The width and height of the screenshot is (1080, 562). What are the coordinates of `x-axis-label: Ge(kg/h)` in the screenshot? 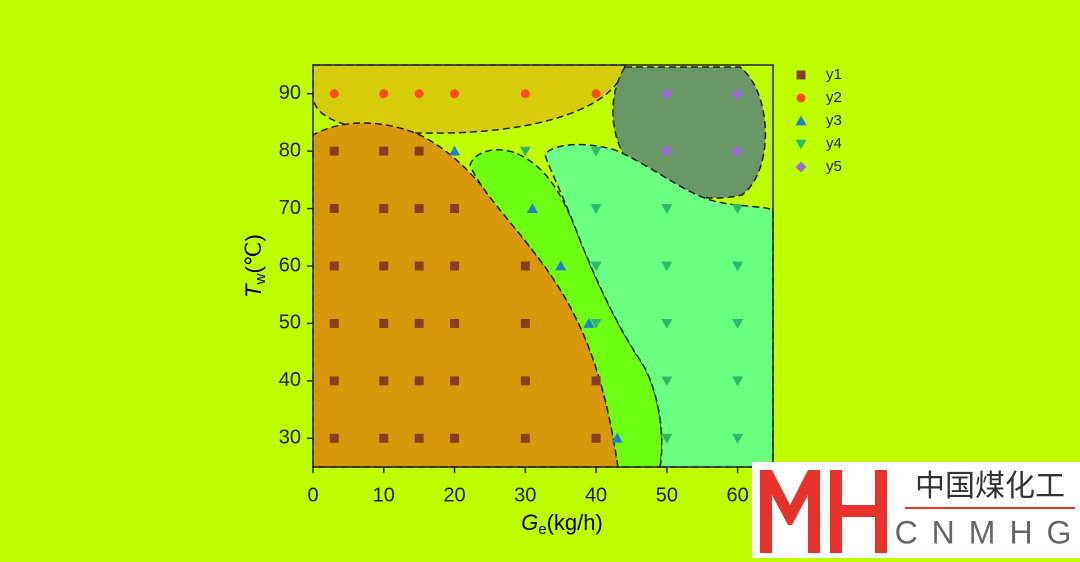 It's located at (562, 524).